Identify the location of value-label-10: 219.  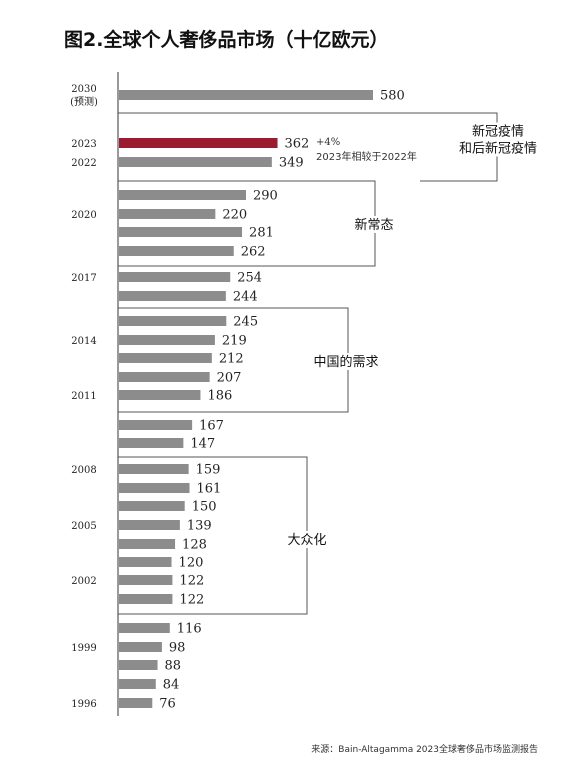
(234, 341).